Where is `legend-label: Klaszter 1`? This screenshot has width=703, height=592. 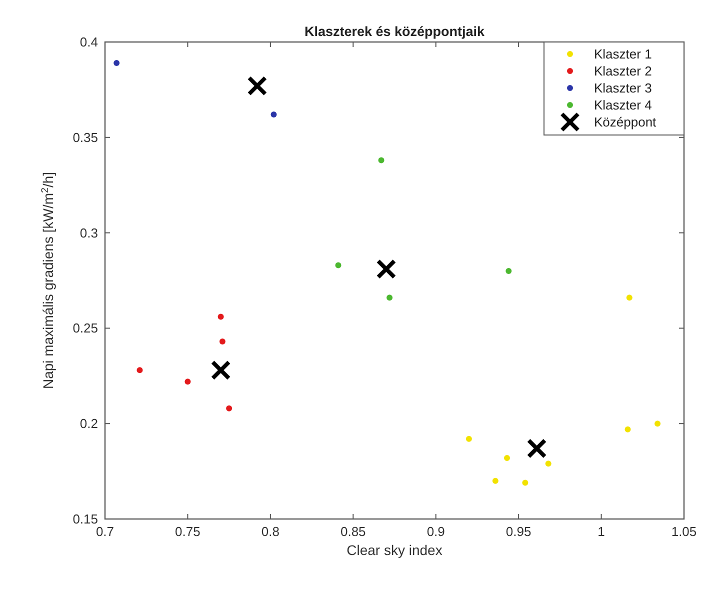
legend-label: Klaszter 1 is located at coordinates (623, 54).